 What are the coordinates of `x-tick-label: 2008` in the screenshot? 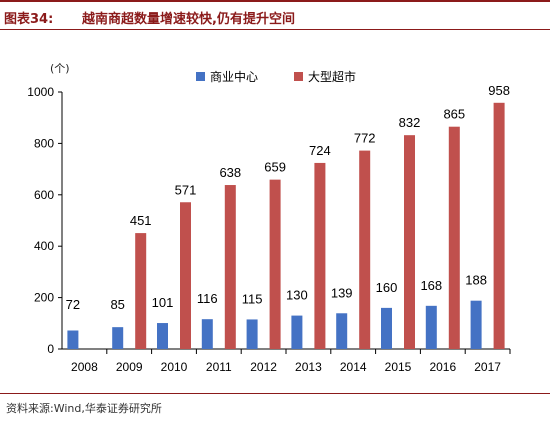 It's located at (84, 367).